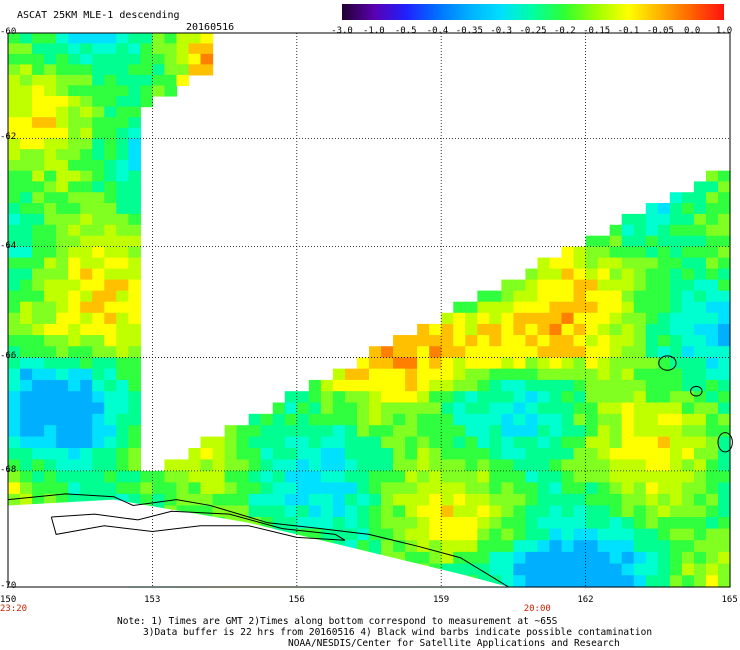 The image size is (740, 650). Describe the element at coordinates (660, 31) in the screenshot. I see `colorbar-label: -0.05` at that location.